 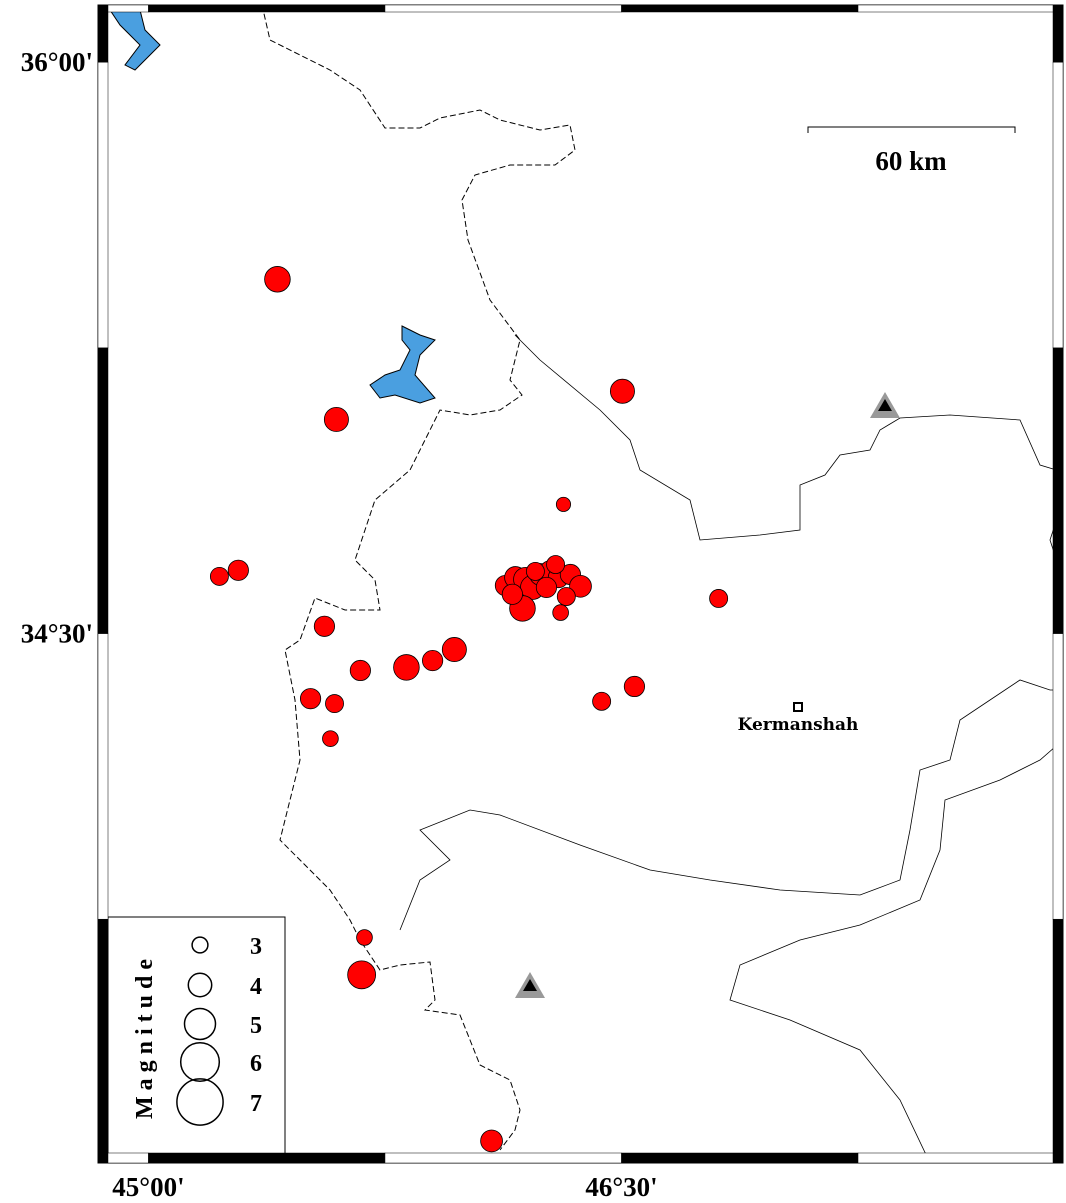 I want to click on city-label: Kermanshah, so click(x=798, y=725).